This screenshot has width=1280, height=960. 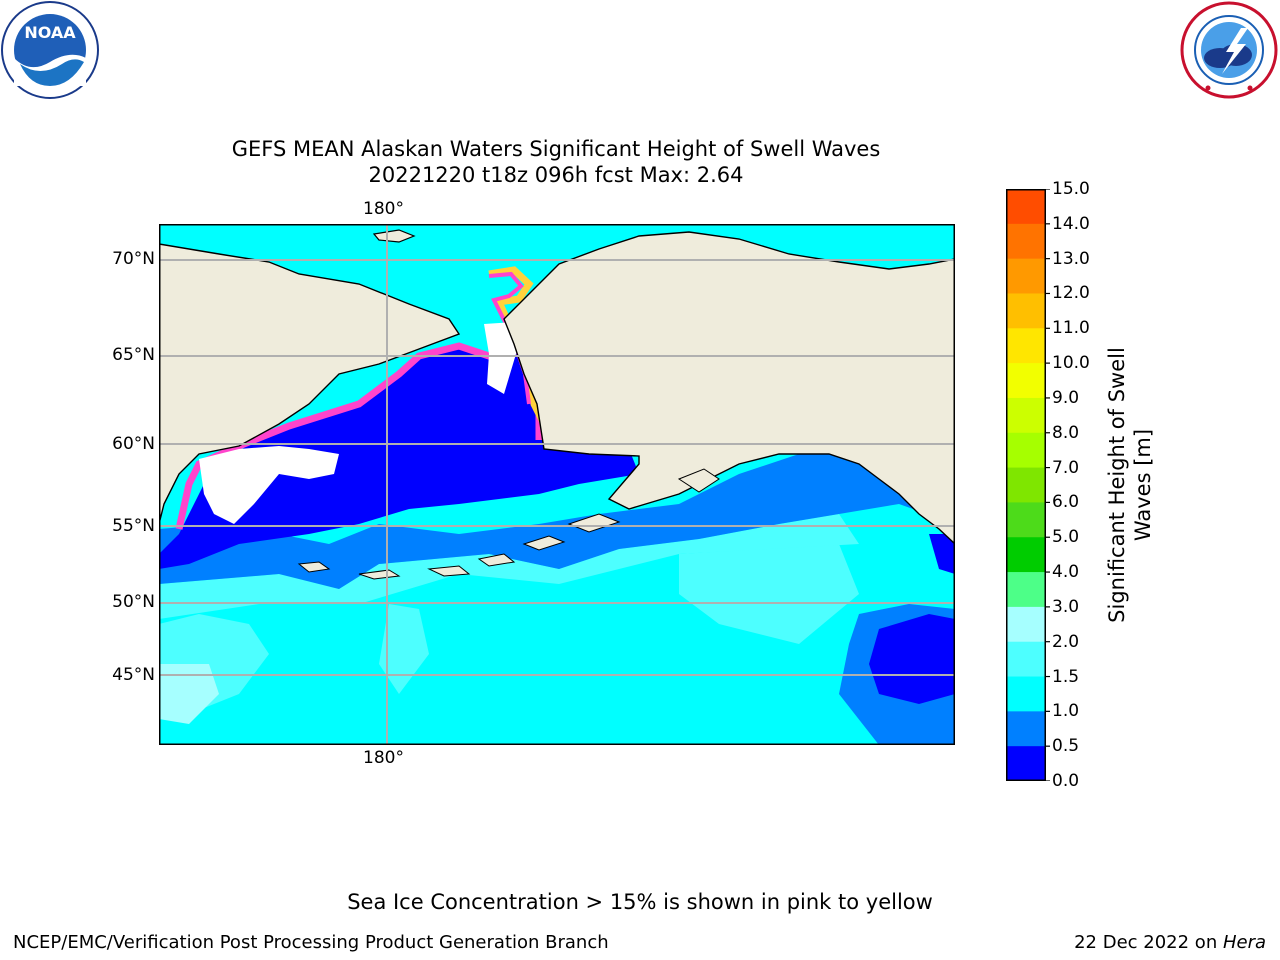 What do you see at coordinates (1066, 781) in the screenshot?
I see `colorbar-tick-label: 0.0` at bounding box center [1066, 781].